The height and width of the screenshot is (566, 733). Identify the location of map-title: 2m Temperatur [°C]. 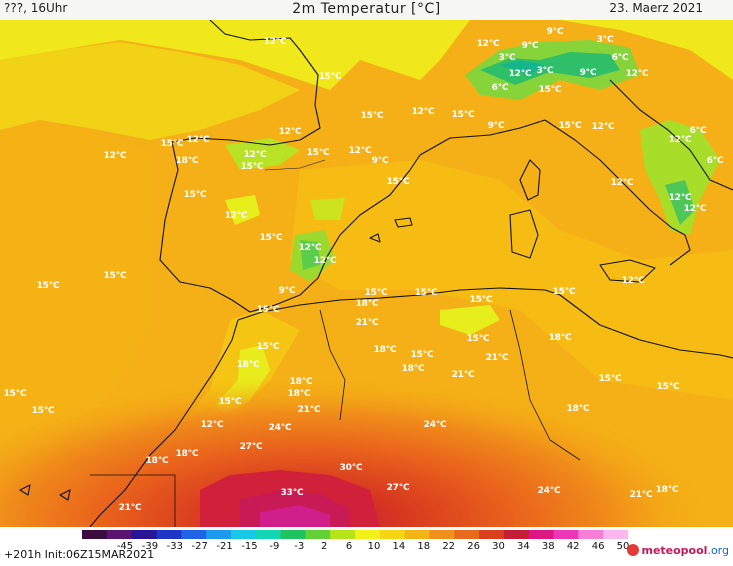
(366, 9).